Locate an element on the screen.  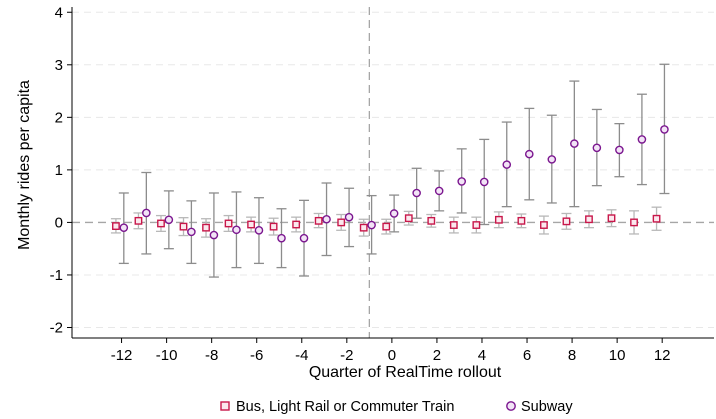
y-tick-label: -2 is located at coordinates (56, 327).